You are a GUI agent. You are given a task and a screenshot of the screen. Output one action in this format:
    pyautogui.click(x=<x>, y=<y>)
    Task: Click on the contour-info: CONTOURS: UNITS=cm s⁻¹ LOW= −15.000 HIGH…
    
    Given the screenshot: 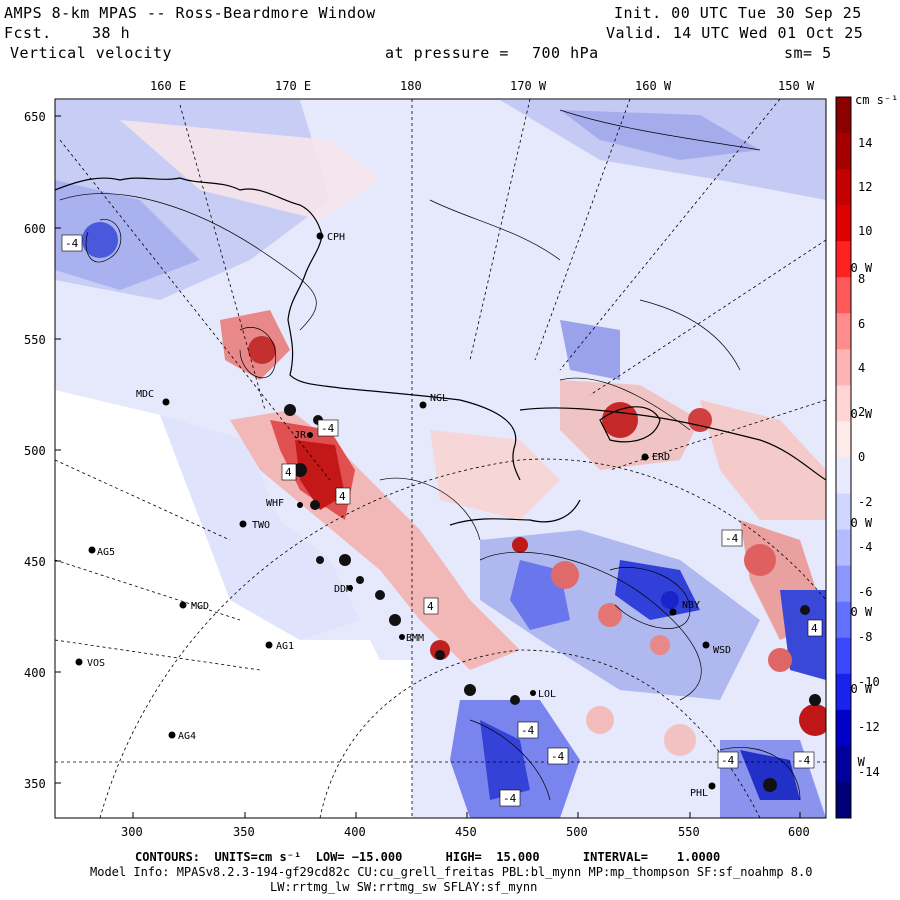 What is the action you would take?
    pyautogui.click(x=428, y=857)
    